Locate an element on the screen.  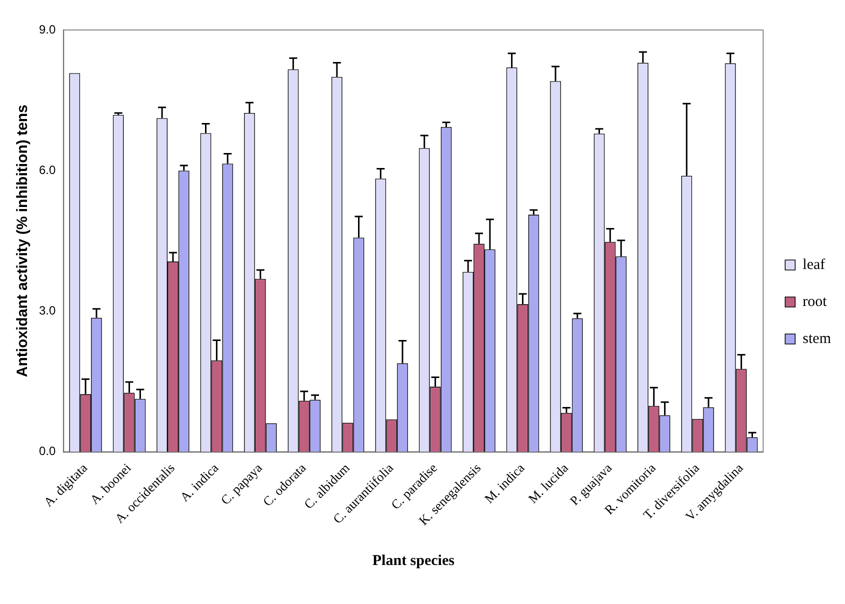
y-axis-title: Antioxidant activity (% inhibition) tens is located at coordinates (23, 241).